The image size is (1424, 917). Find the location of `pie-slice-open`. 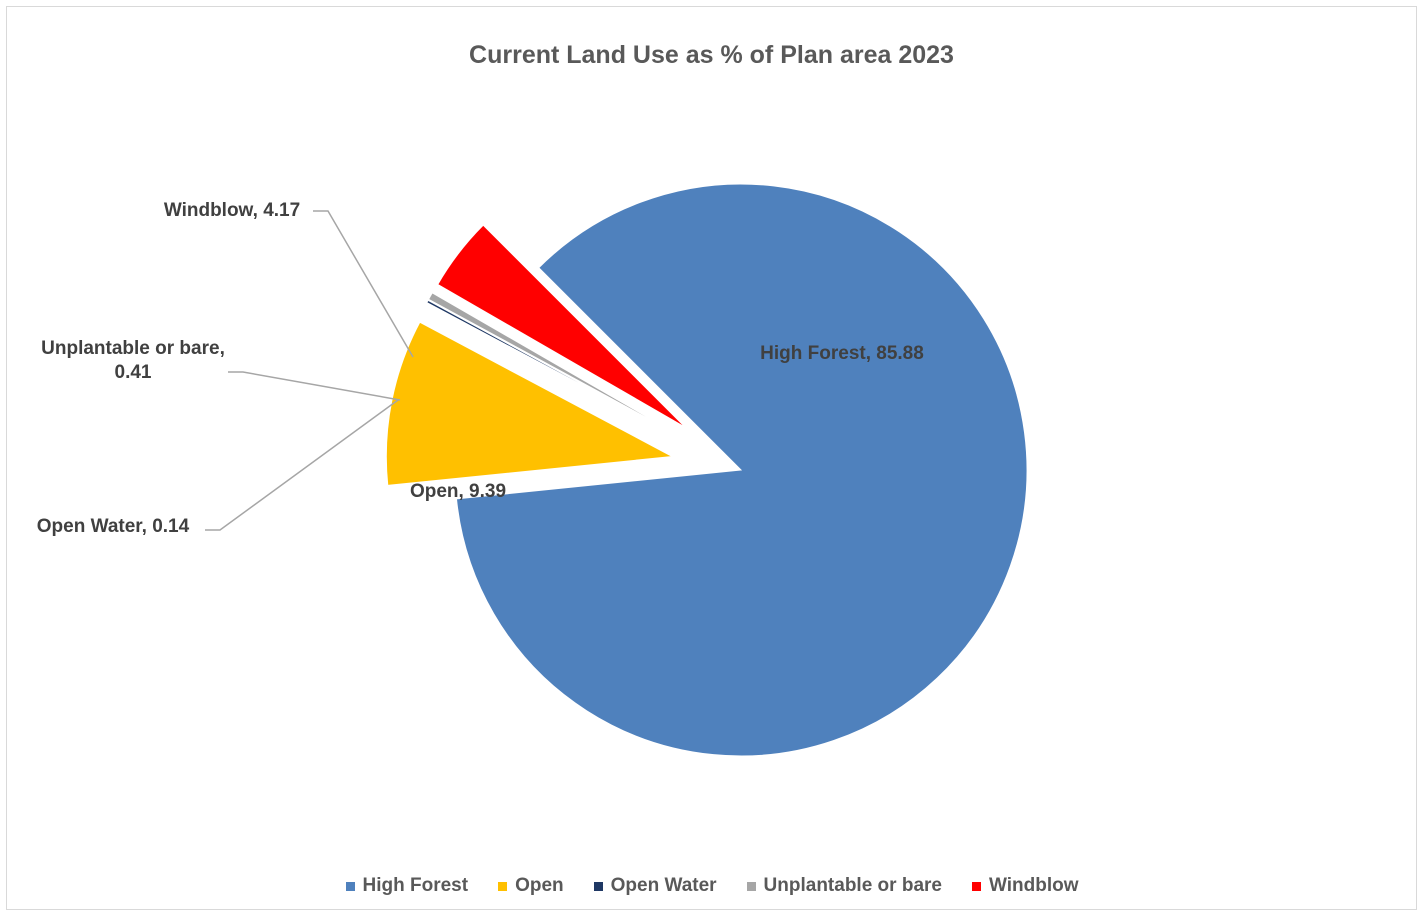

pie-slice-open is located at coordinates (529, 403).